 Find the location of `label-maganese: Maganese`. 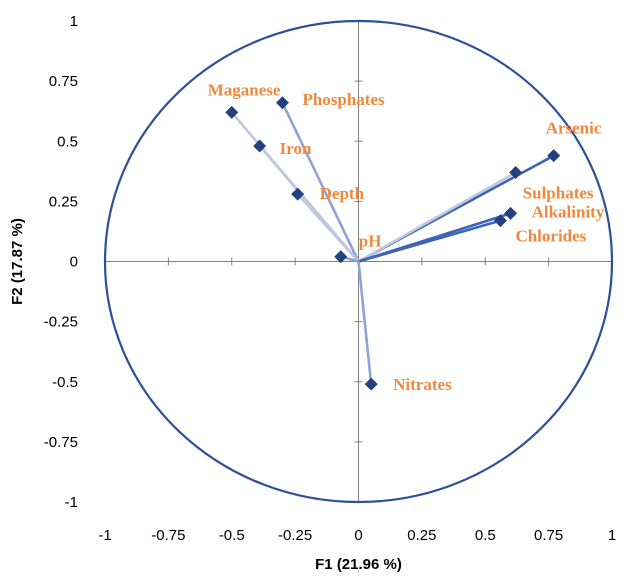

label-maganese: Maganese is located at coordinates (244, 89).